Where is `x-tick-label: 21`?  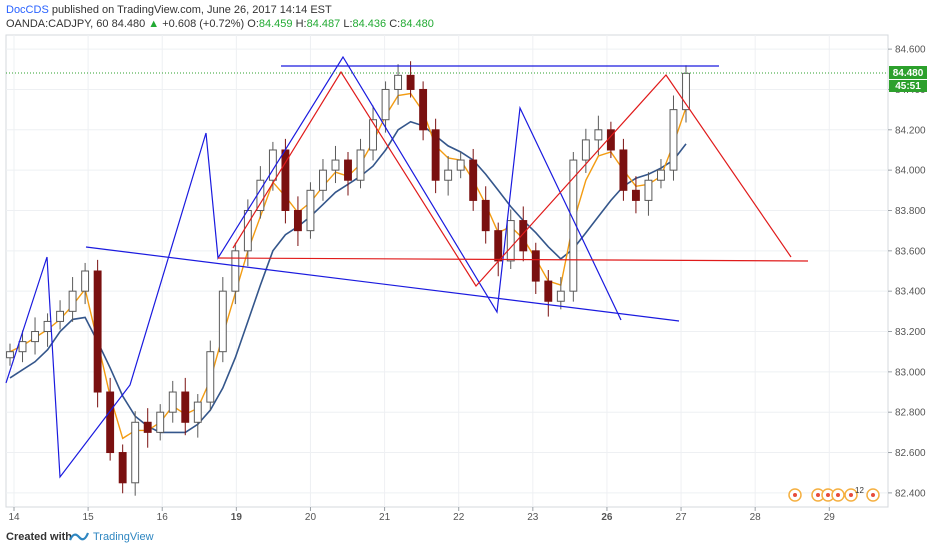
x-tick-label: 21 is located at coordinates (385, 517).